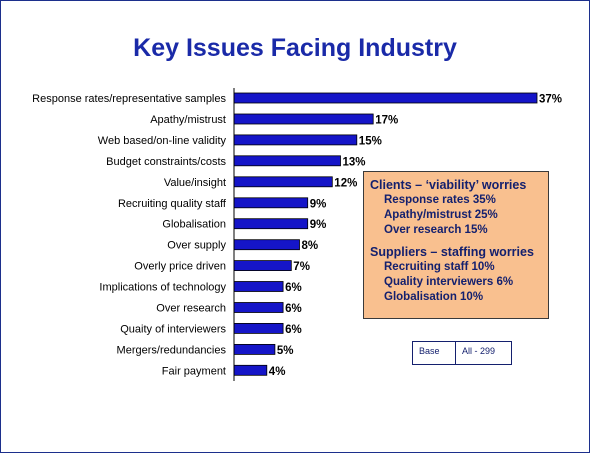 Image resolution: width=590 pixels, height=453 pixels. What do you see at coordinates (172, 204) in the screenshot?
I see `category-label: Recruiting quality staff` at bounding box center [172, 204].